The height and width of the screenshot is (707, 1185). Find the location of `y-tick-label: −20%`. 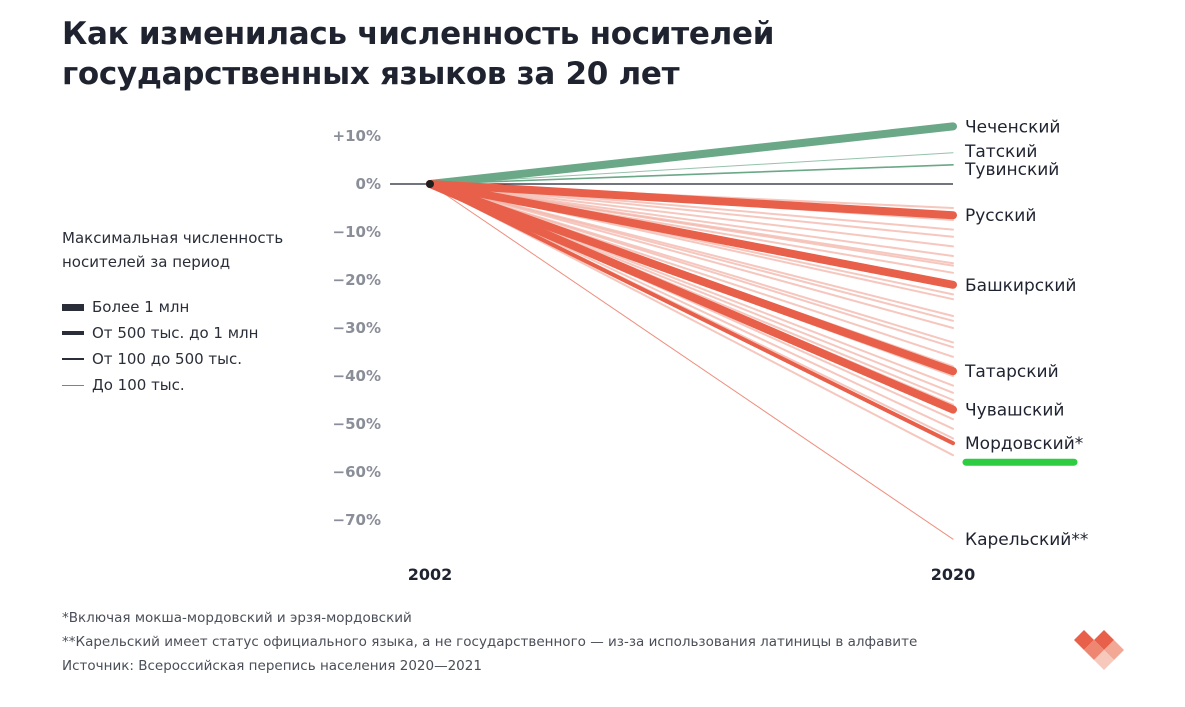

y-tick-label: −20% is located at coordinates (357, 280).